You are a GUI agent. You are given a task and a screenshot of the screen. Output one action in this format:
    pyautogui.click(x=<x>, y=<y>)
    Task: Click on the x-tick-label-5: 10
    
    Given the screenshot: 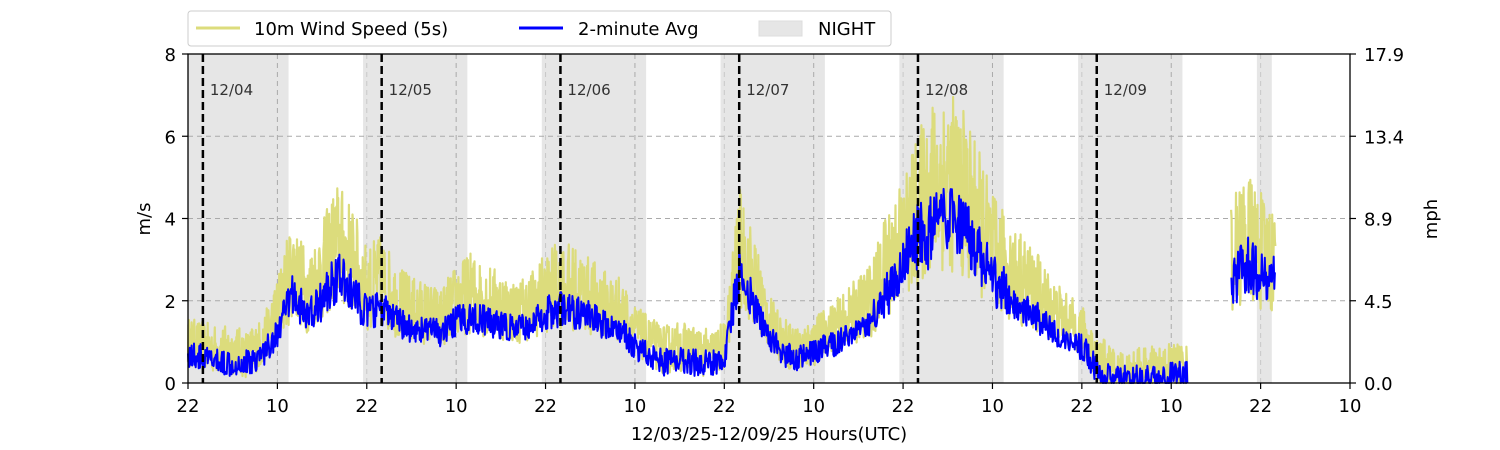 What is the action you would take?
    pyautogui.click(x=634, y=406)
    